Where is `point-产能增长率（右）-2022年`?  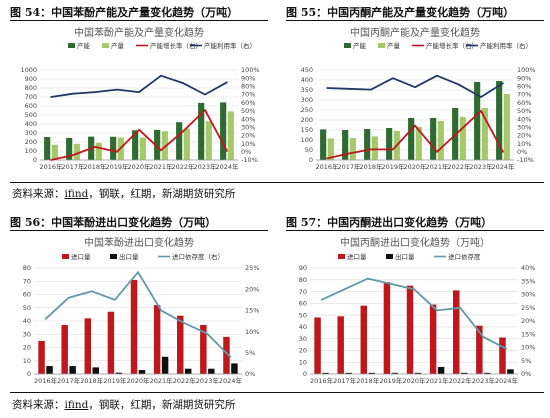
point-产能增长率（右）-2022年 is located at coordinates (459, 131).